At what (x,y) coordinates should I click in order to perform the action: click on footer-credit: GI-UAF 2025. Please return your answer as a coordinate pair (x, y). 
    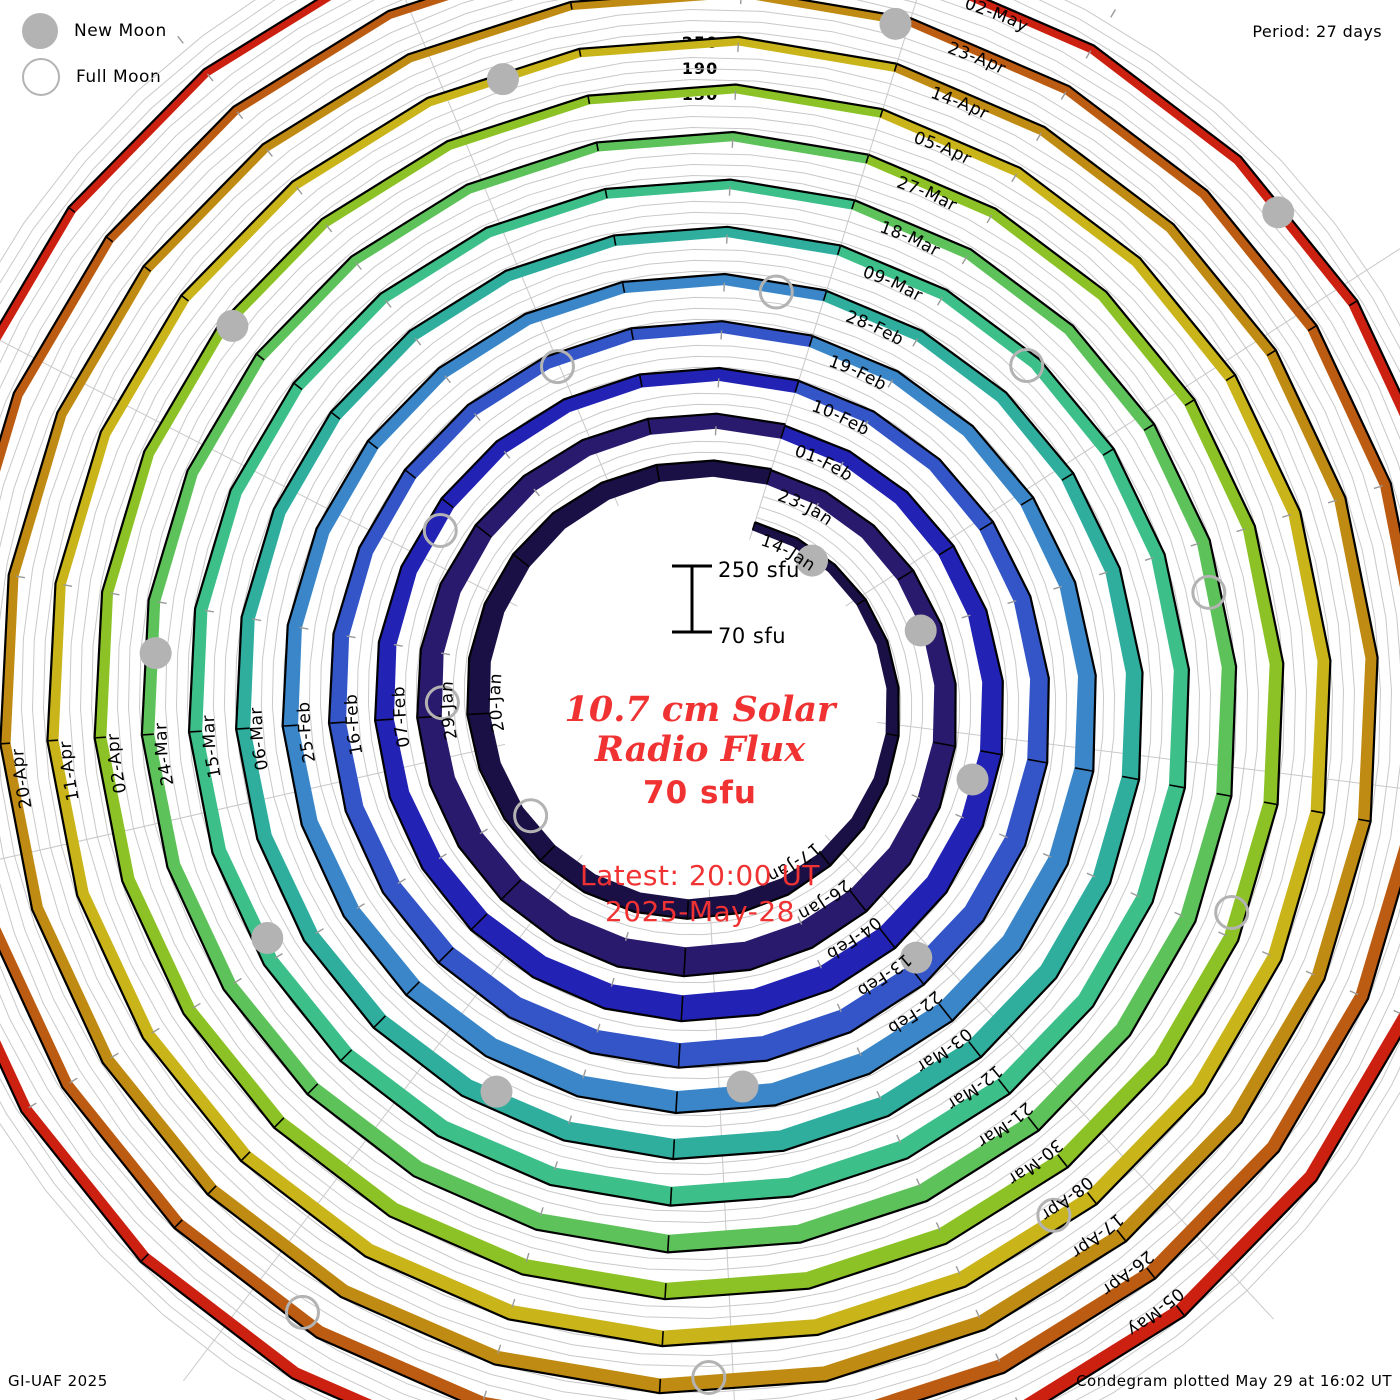
    Looking at the image, I should click on (58, 1381).